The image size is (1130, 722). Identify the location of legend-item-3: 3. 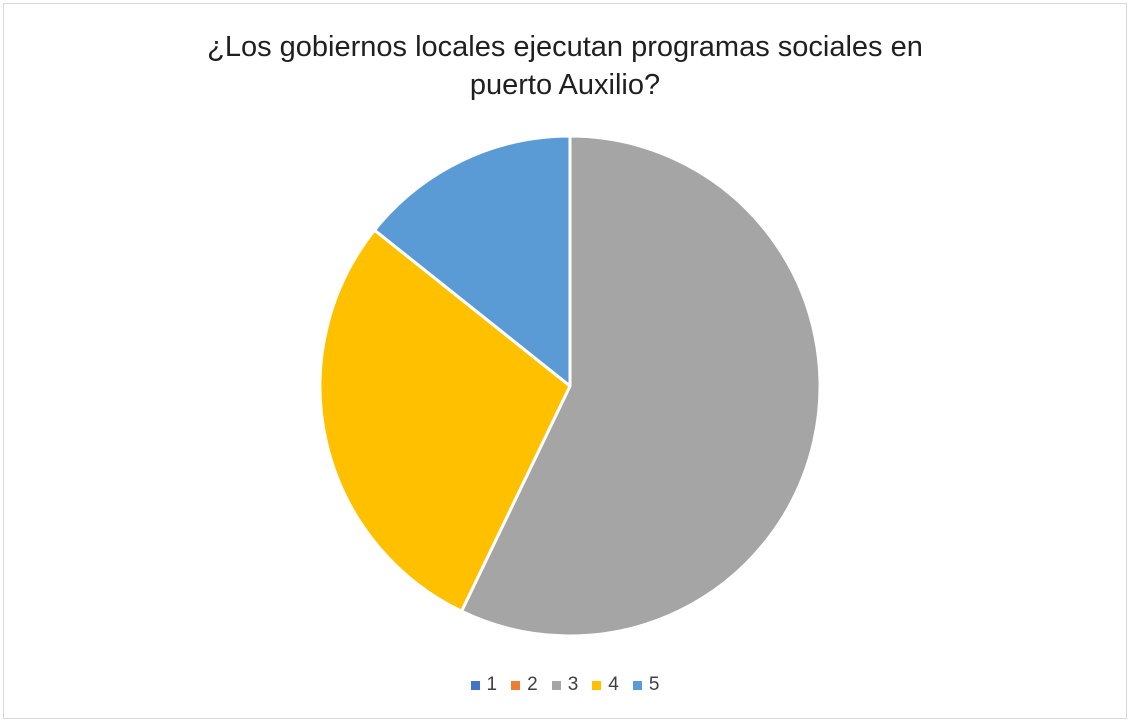
(565, 685).